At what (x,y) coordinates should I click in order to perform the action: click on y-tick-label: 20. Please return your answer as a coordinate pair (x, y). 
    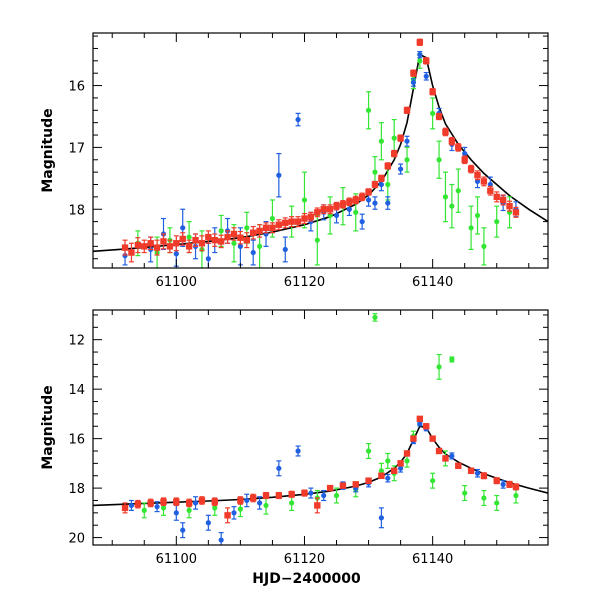
    Looking at the image, I should click on (76, 539).